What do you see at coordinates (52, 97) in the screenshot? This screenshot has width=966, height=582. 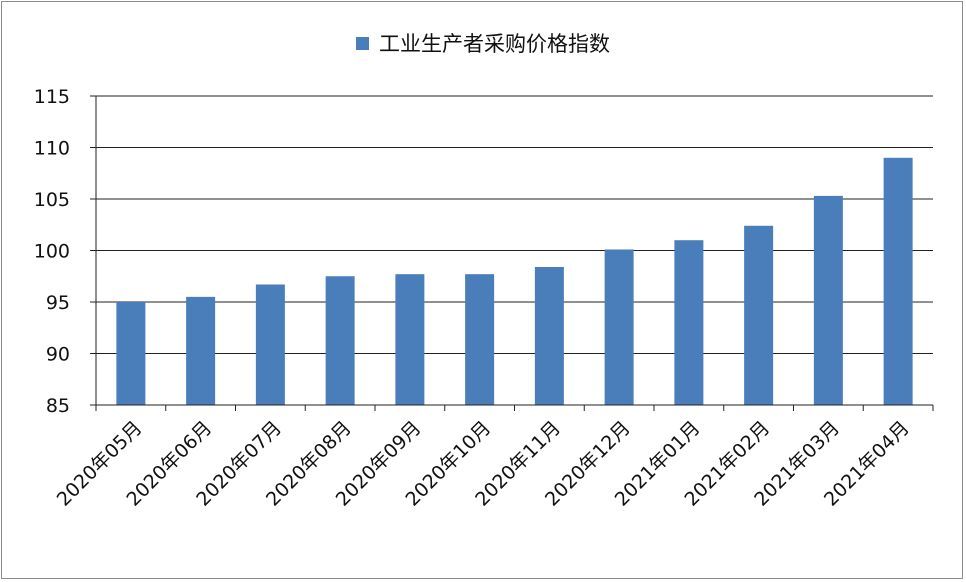 I see `y-tick-label: 115` at bounding box center [52, 97].